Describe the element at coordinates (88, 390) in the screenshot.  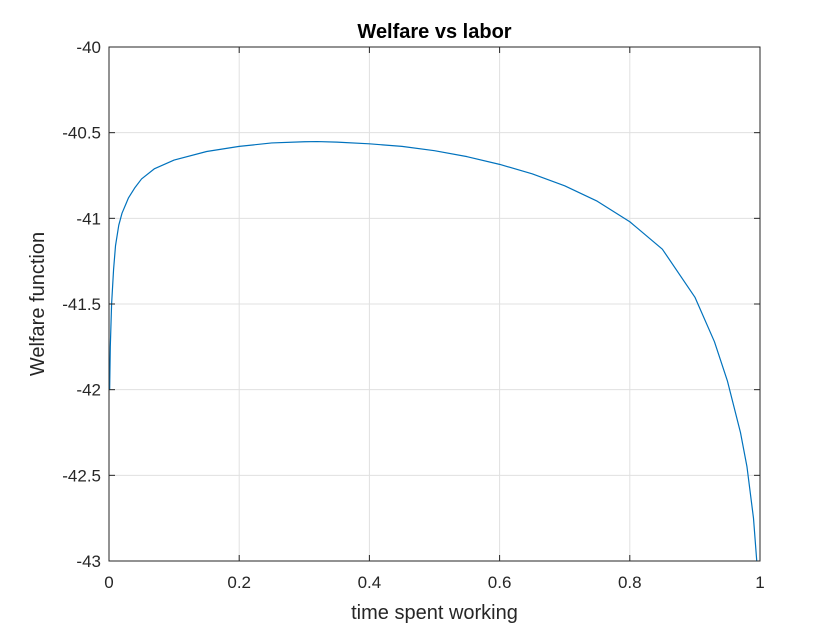
I see `y-tick-label: -42` at that location.